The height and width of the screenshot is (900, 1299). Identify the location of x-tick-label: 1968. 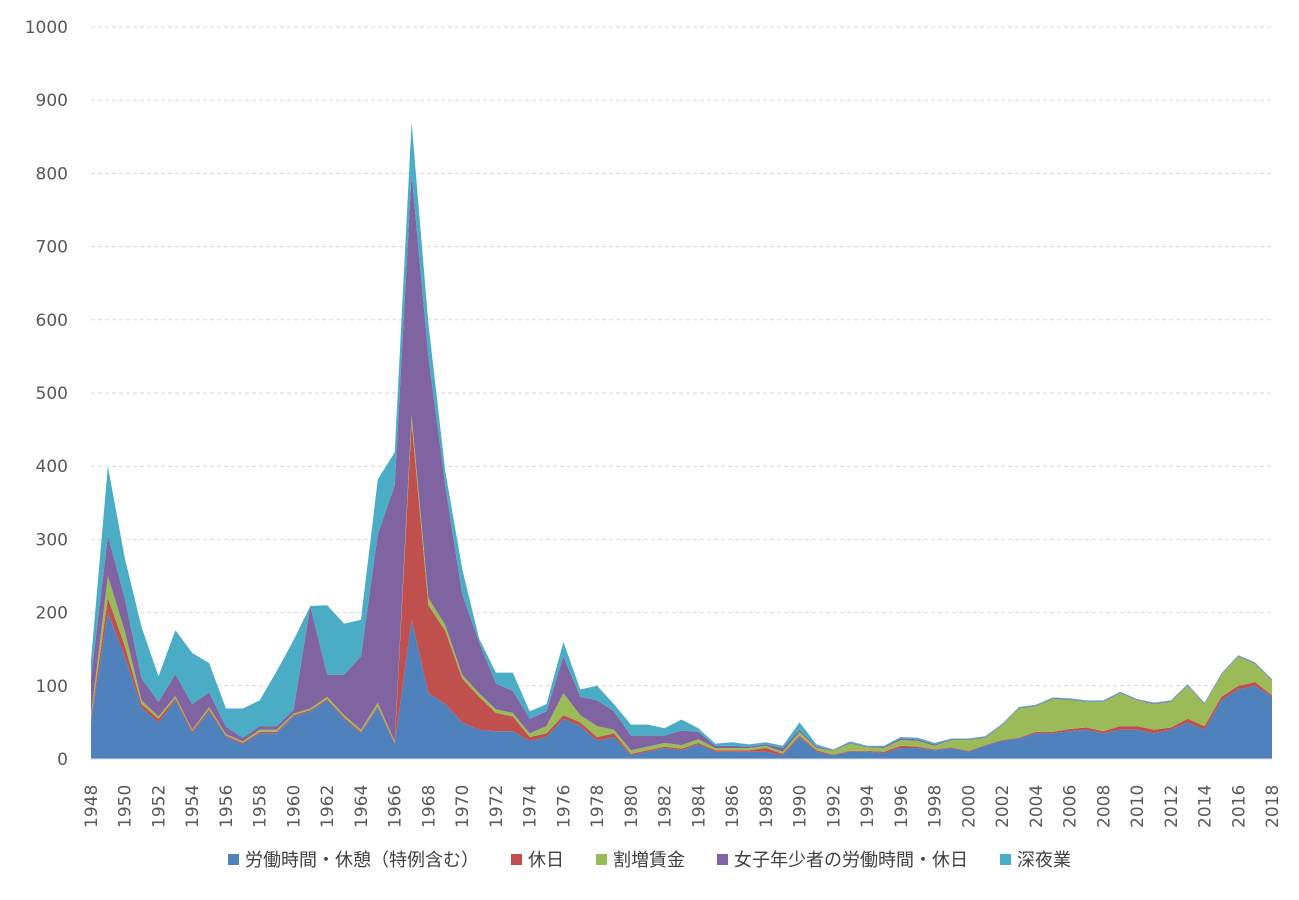
(429, 806).